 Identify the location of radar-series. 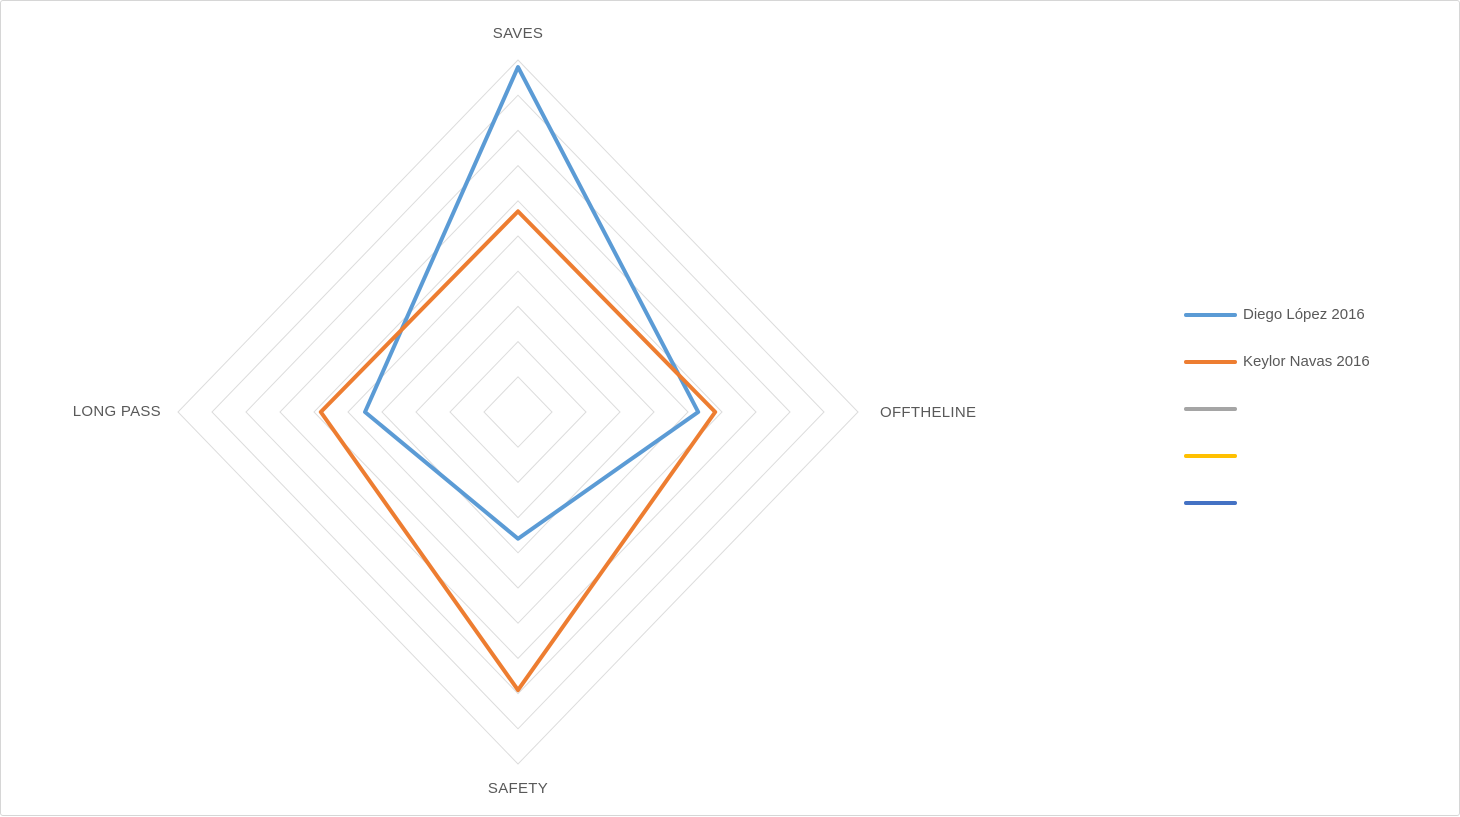
(532, 303).